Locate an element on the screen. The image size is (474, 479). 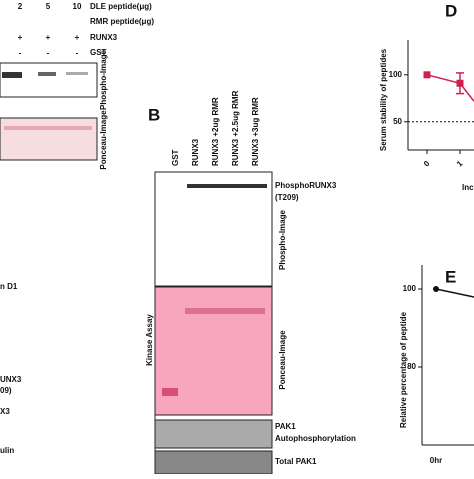
y-tick-label: 80 is located at coordinates (411, 366).